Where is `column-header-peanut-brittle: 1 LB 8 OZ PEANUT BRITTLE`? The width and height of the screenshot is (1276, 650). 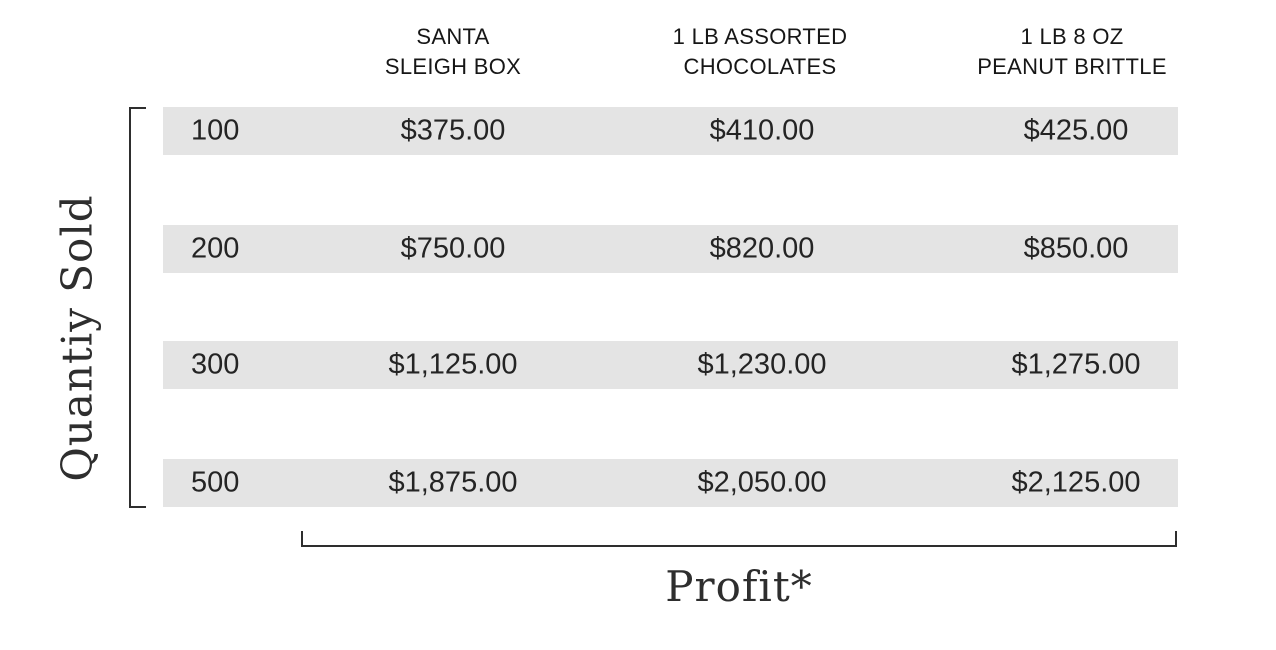
column-header-peanut-brittle: 1 LB 8 OZ PEANUT BRITTLE is located at coordinates (1072, 51).